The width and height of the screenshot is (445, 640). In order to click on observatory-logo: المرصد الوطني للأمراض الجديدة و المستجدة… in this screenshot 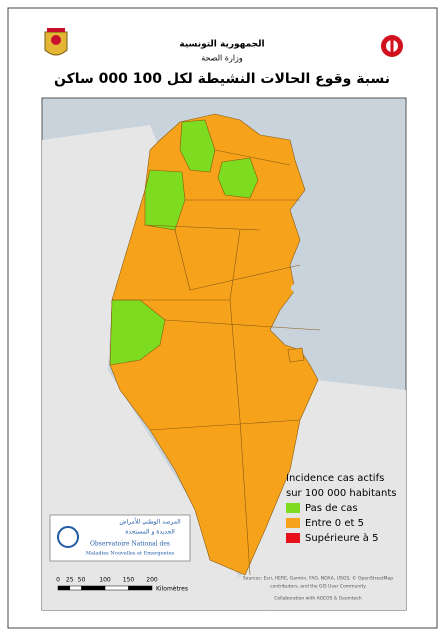, I will do `click(120, 538)`.